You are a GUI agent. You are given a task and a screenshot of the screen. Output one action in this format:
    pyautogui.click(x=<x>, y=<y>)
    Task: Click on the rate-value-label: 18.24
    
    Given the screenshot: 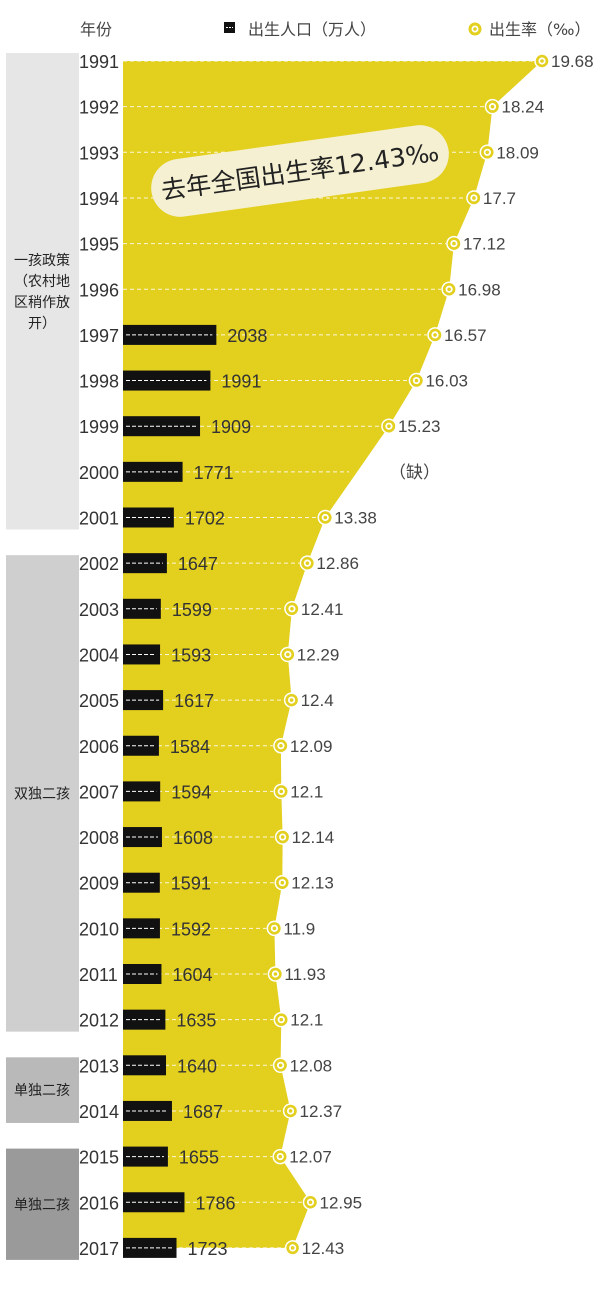 What is the action you would take?
    pyautogui.click(x=522, y=107)
    